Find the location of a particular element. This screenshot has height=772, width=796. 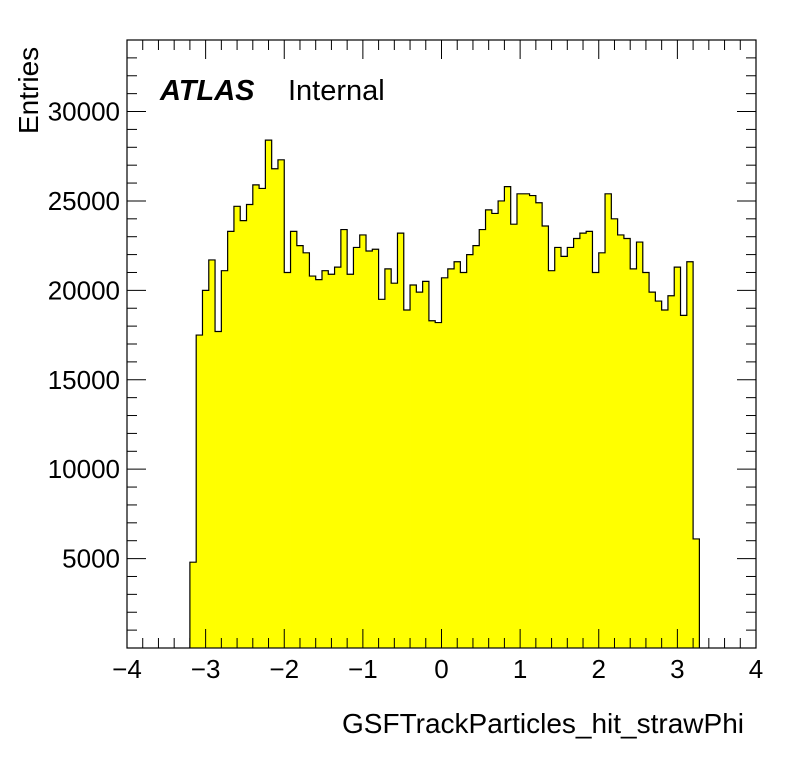

x-tick-label: 4 is located at coordinates (756, 669).